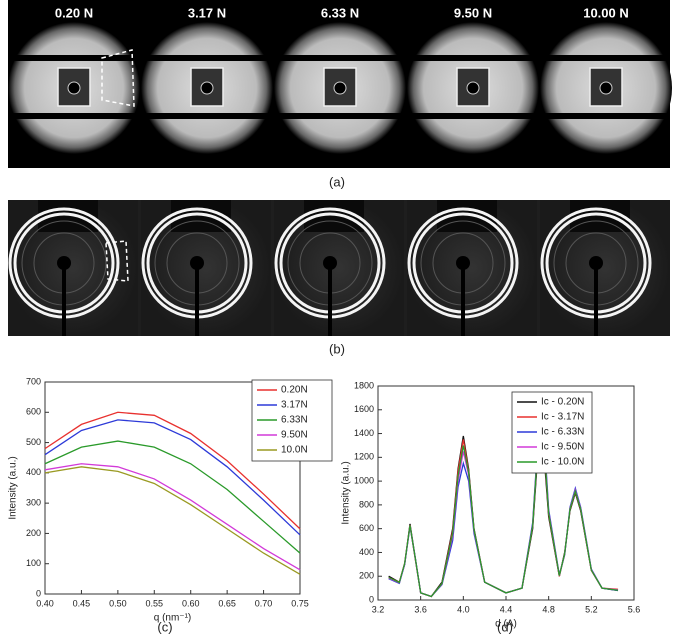  Describe the element at coordinates (173, 618) in the screenshot. I see `x-axis-label: q (nm⁻¹)` at that location.